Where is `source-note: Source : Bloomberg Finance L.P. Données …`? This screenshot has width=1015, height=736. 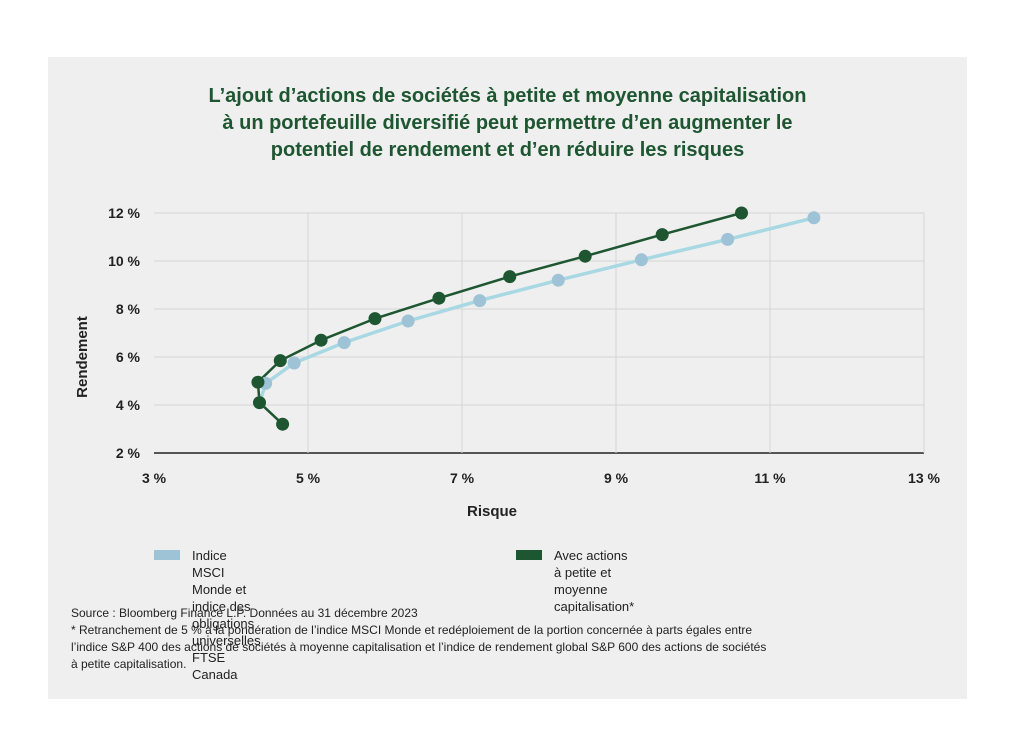 source-note: Source : Bloomberg Finance L.P. Données … is located at coordinates (244, 613).